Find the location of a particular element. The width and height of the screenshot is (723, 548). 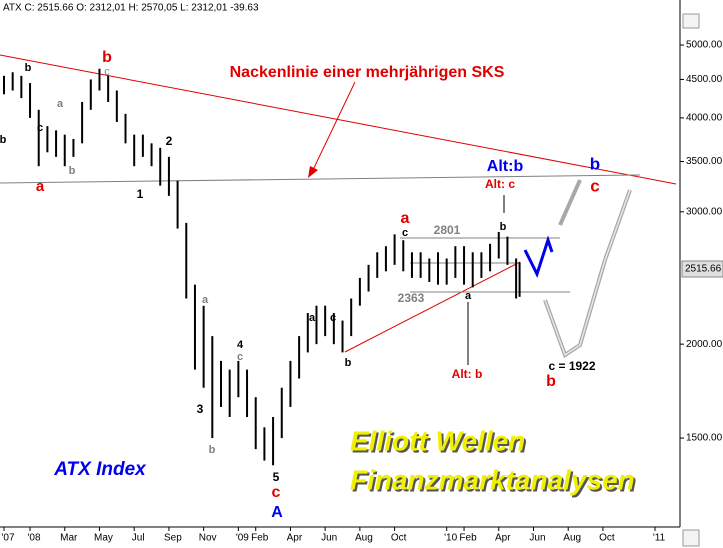

x-tick-label: '08 is located at coordinates (34, 538).